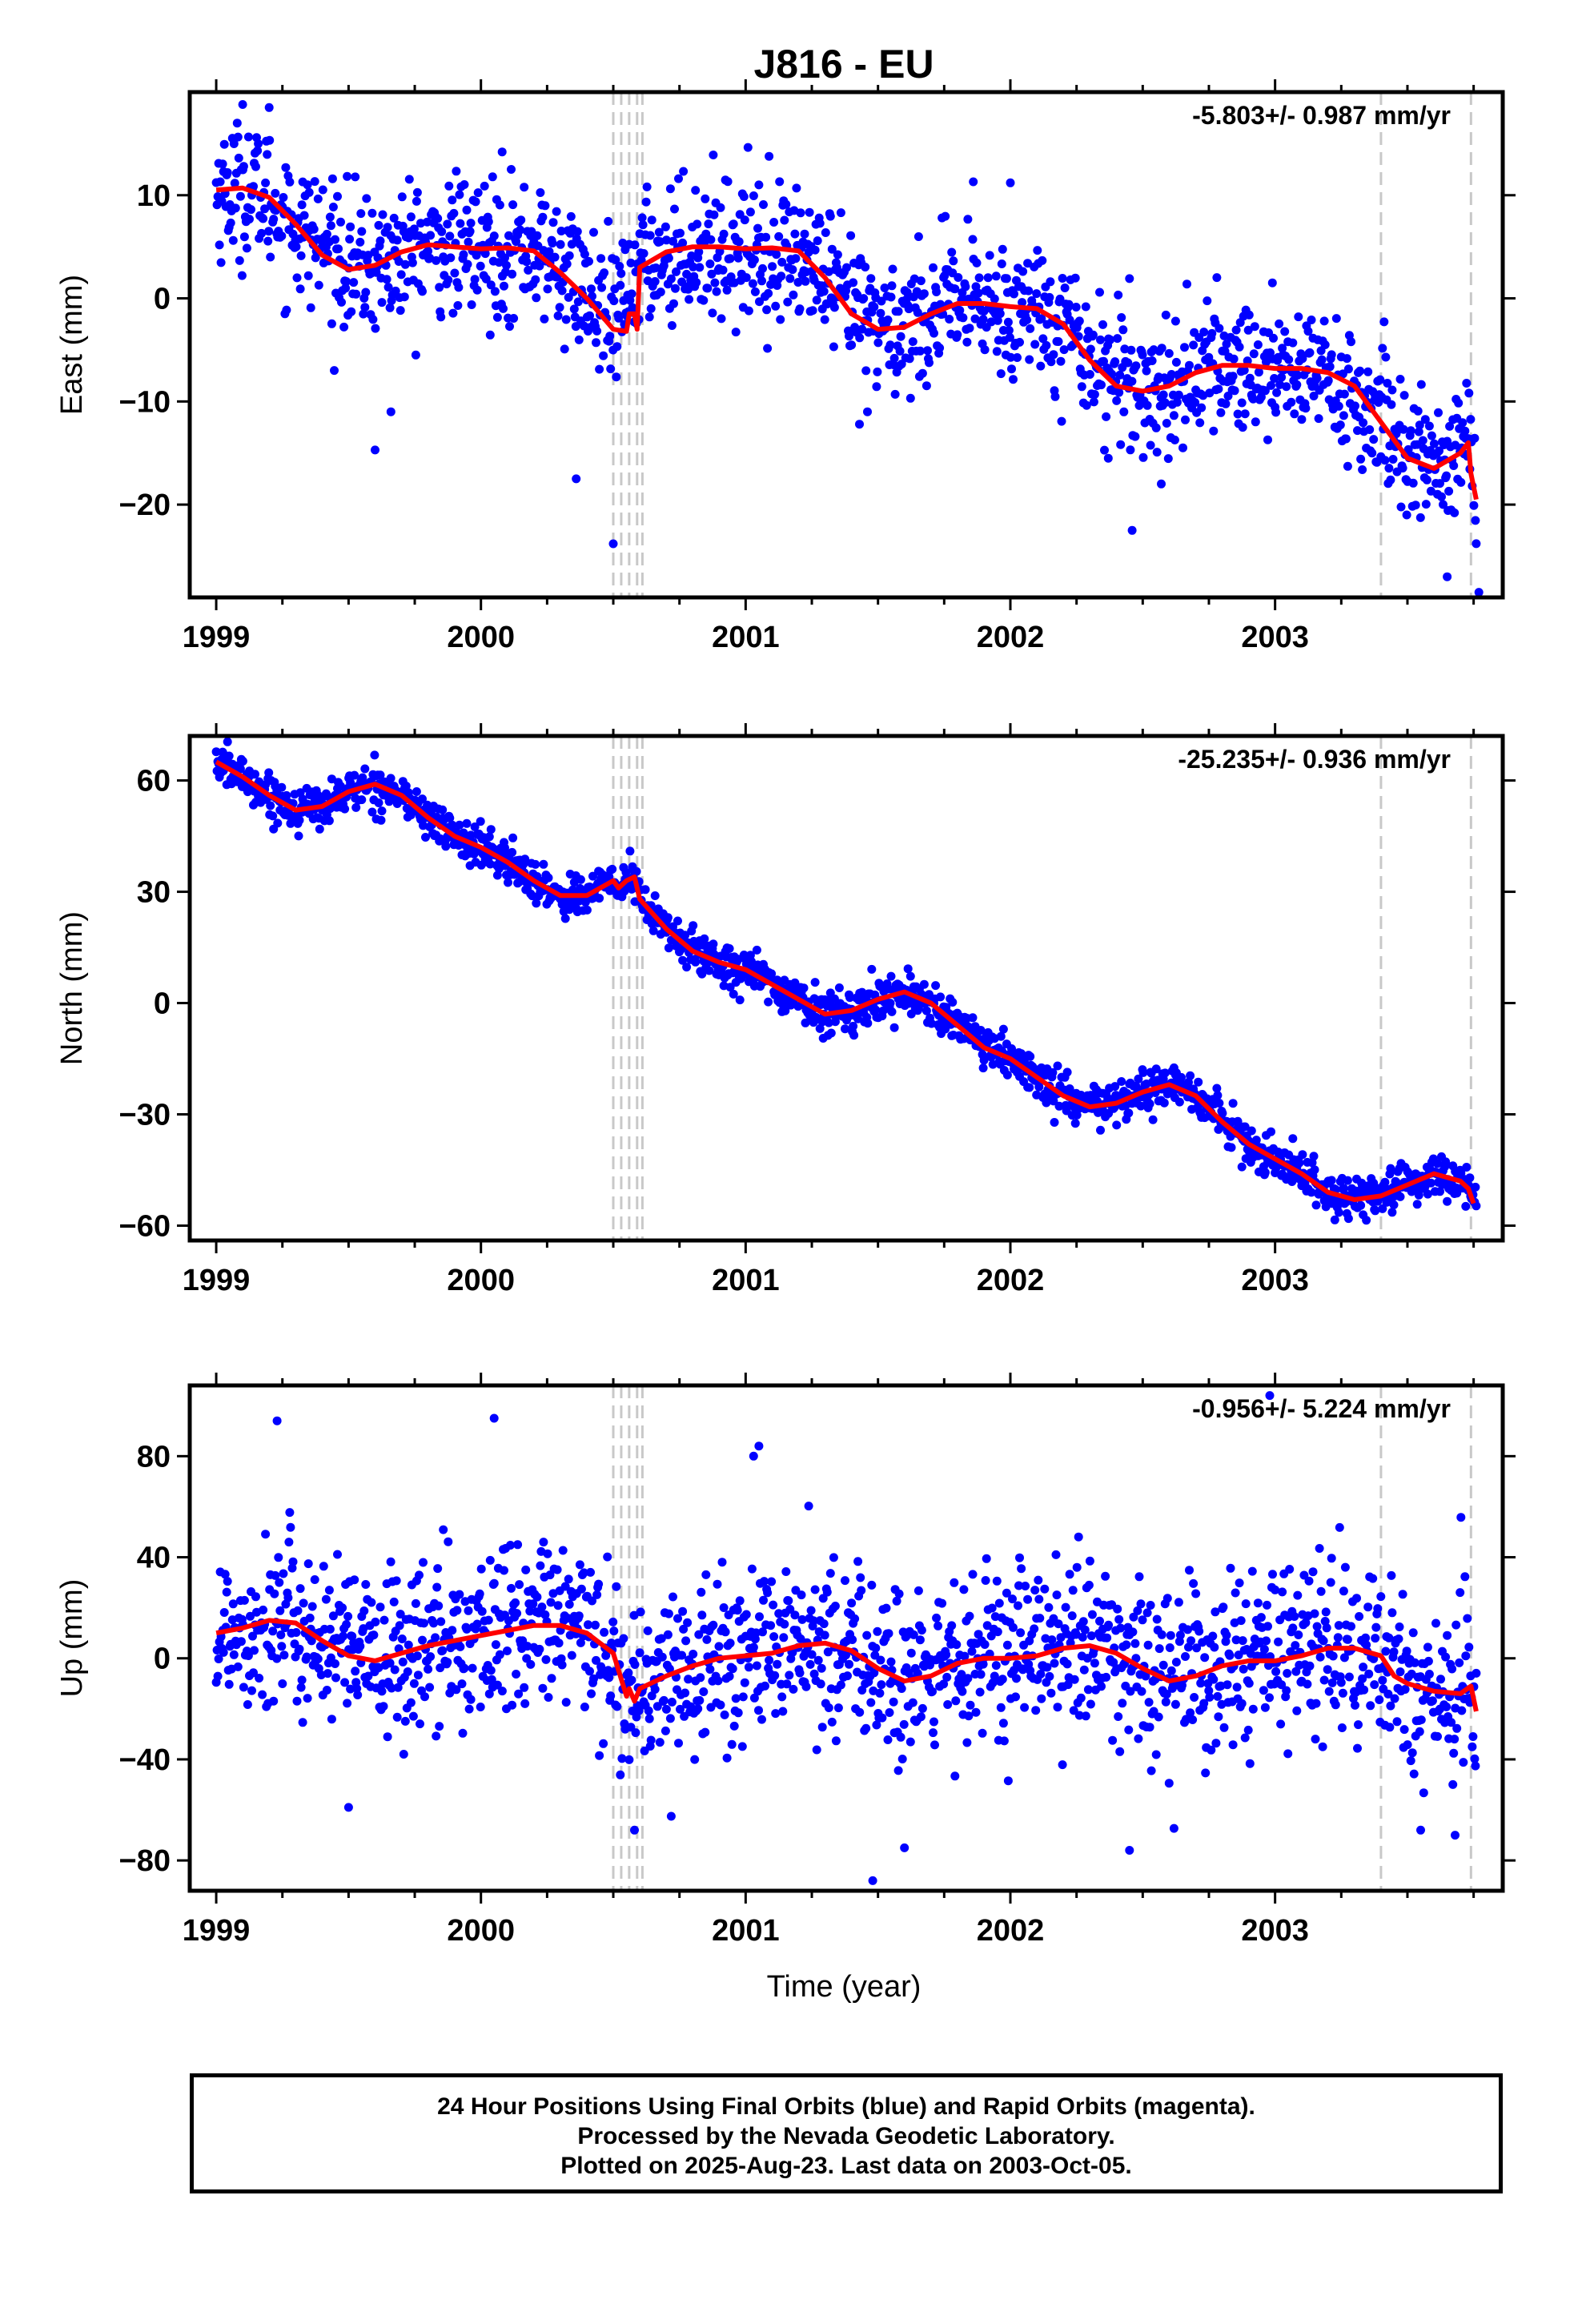  Describe the element at coordinates (1011, 637) in the screenshot. I see `east-x-tick-label: 2002` at that location.